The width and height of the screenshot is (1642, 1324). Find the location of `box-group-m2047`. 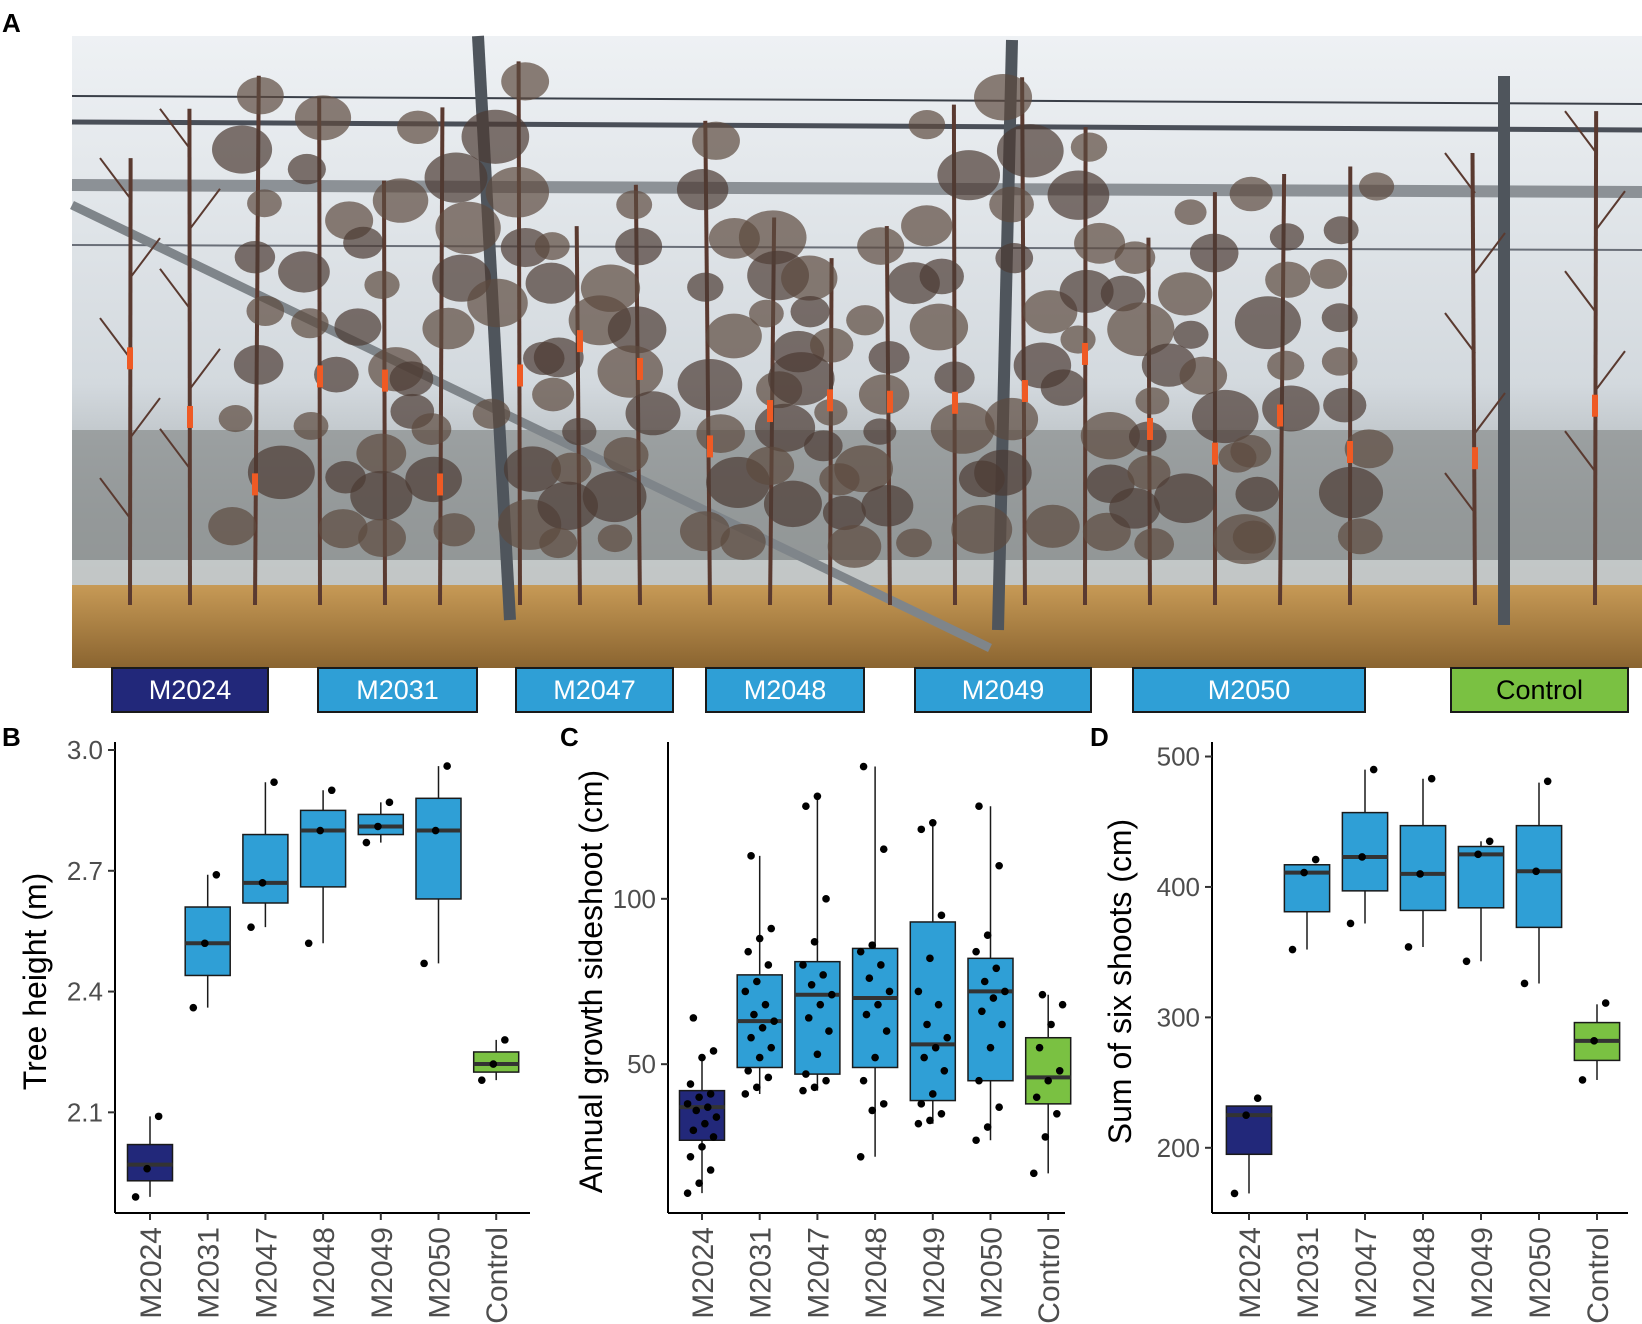

box-group-m2047 is located at coordinates (1365, 846).